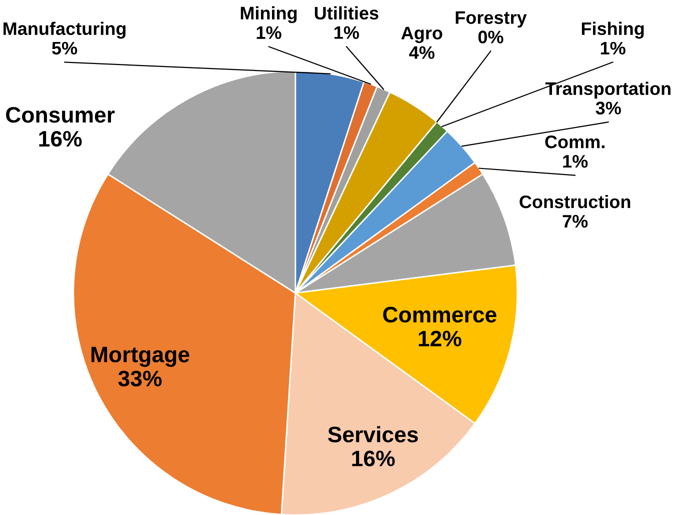 The image size is (684, 515). I want to click on slice-label: Construction, so click(575, 201).